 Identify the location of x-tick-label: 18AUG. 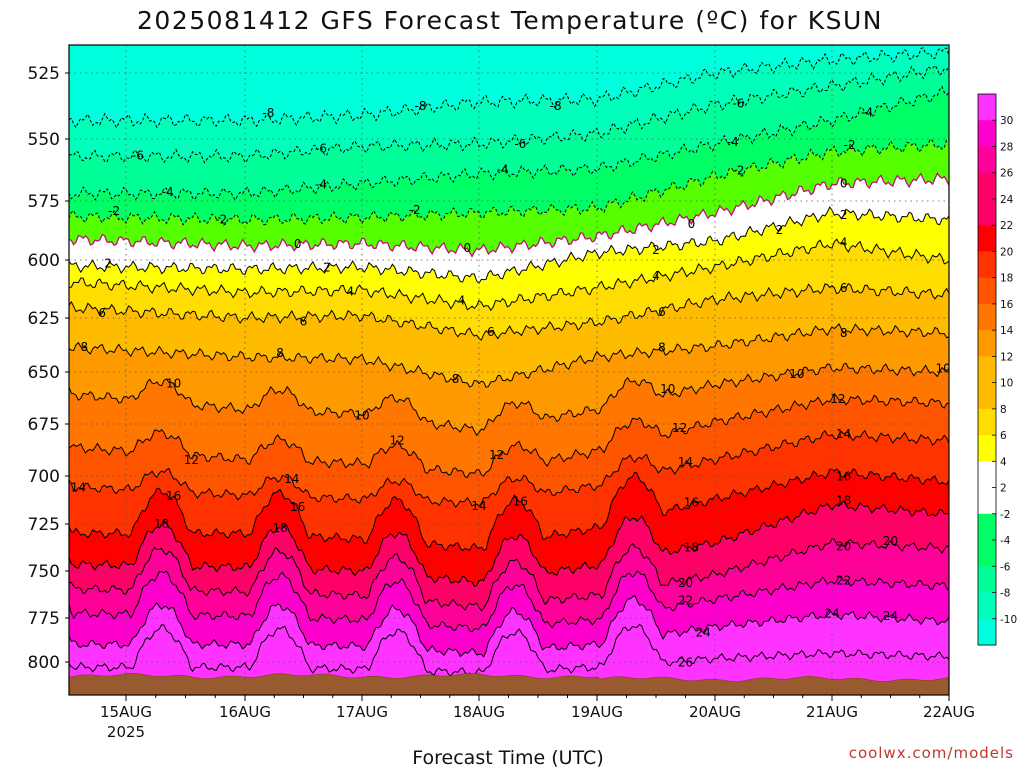
(479, 712).